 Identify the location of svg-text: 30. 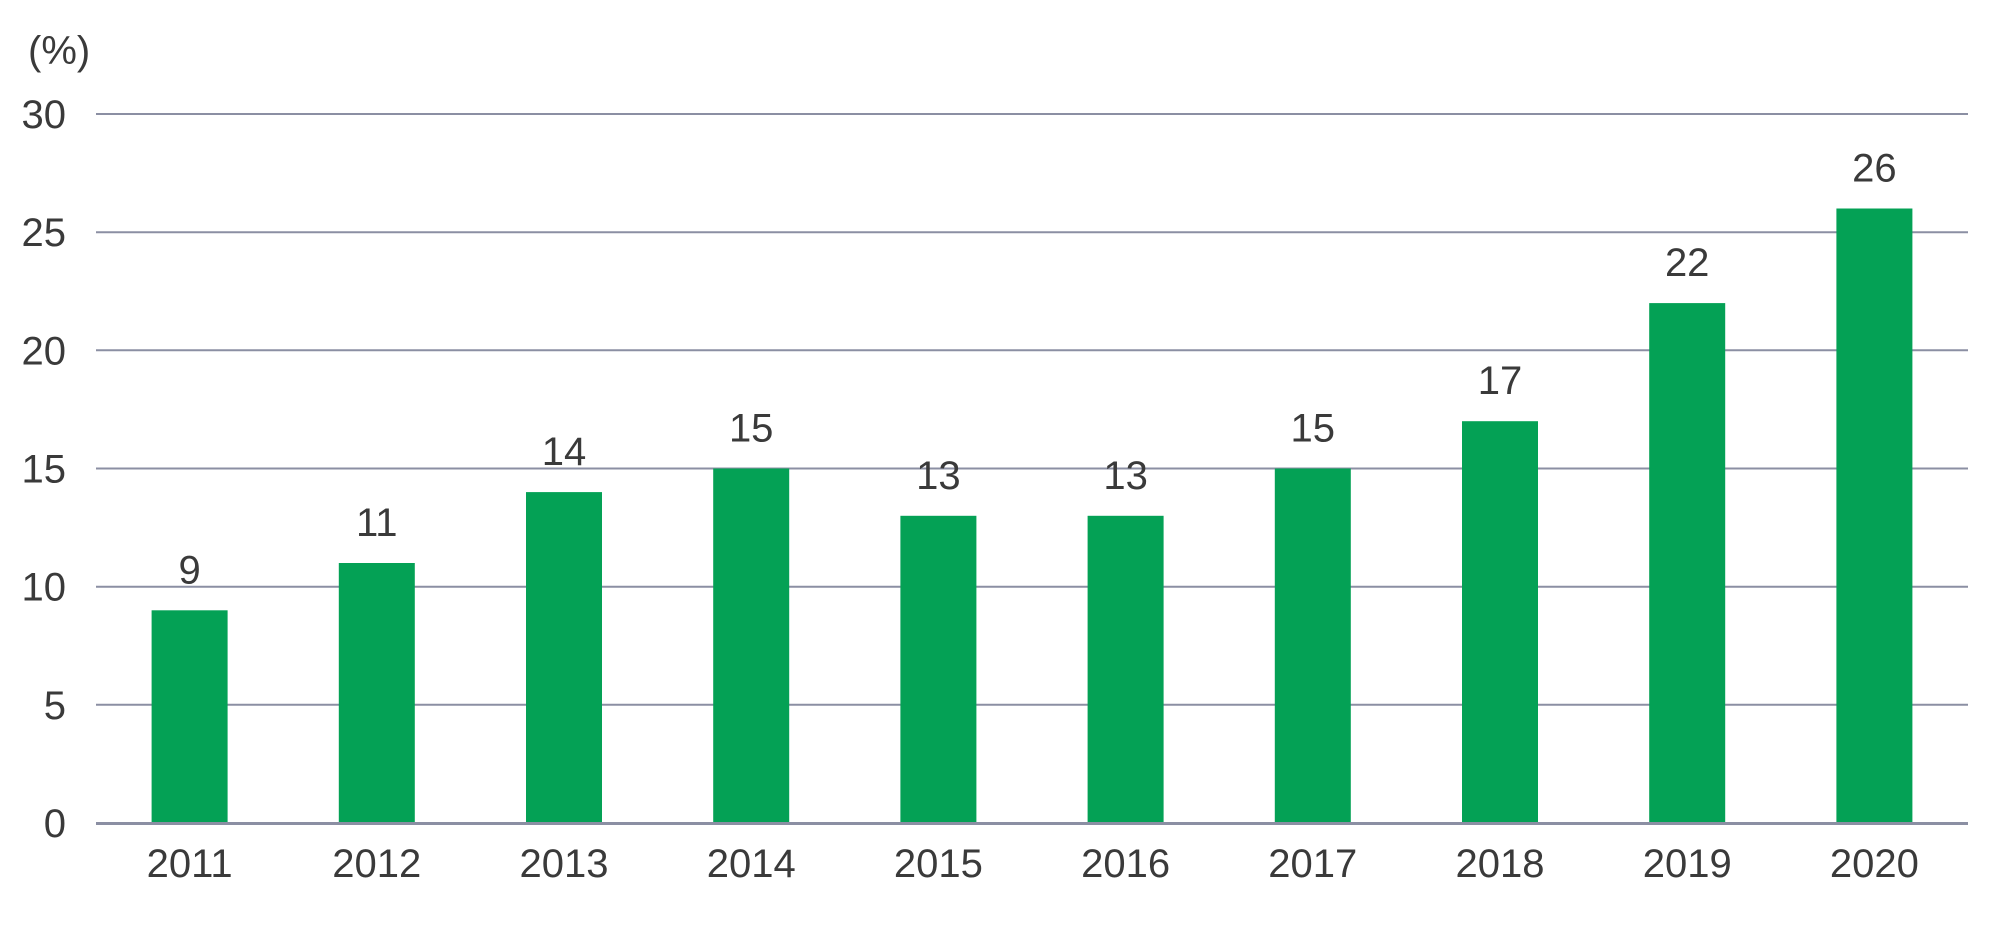
(44, 115).